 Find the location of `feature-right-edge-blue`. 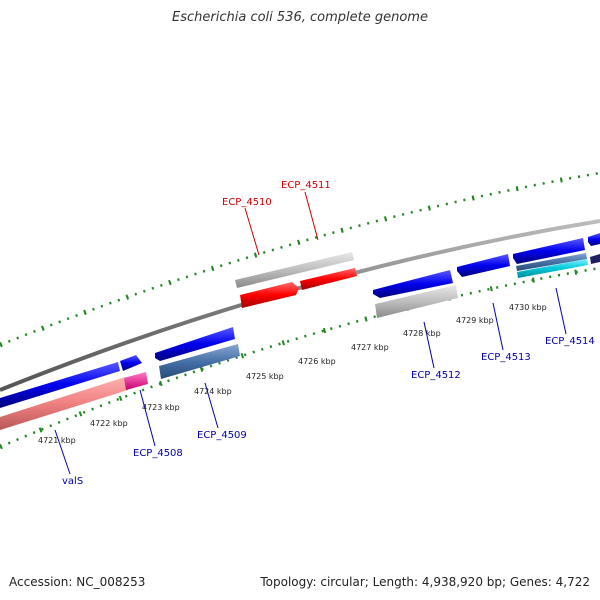

feature-right-edge-blue is located at coordinates (594, 239).